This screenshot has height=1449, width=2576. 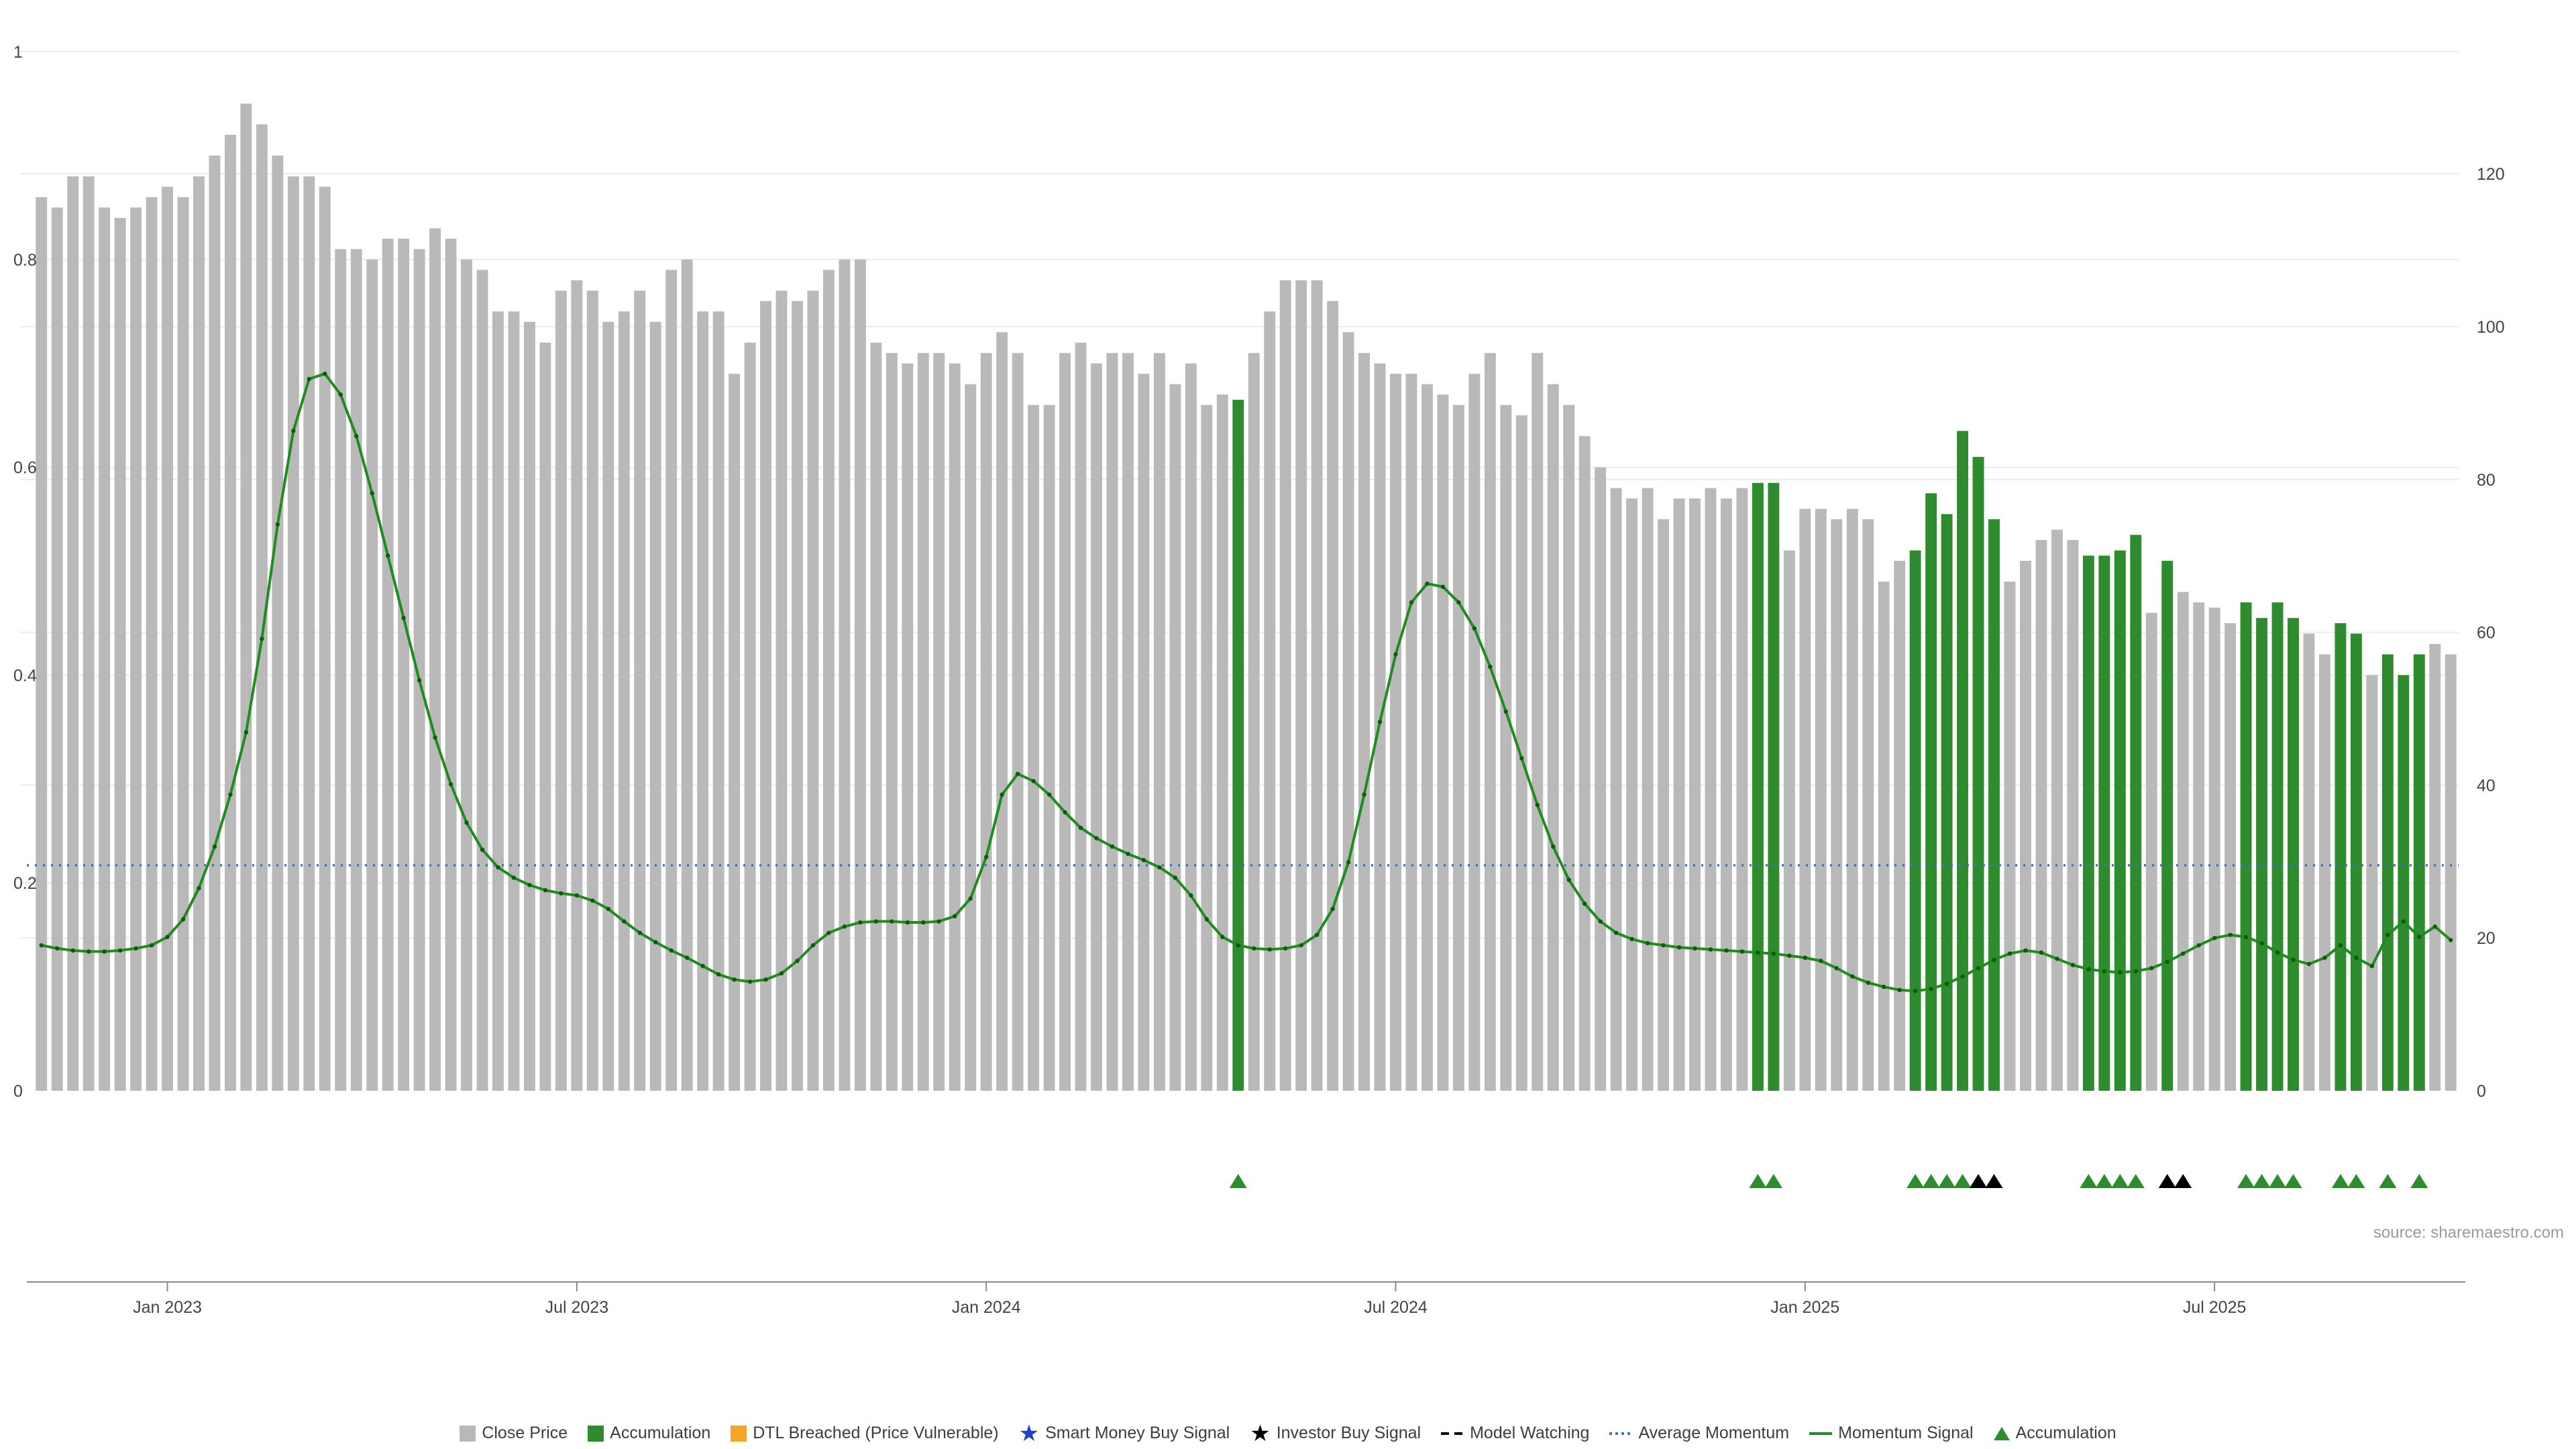 What do you see at coordinates (1621, 1433) in the screenshot?
I see `dotted-line-icon` at bounding box center [1621, 1433].